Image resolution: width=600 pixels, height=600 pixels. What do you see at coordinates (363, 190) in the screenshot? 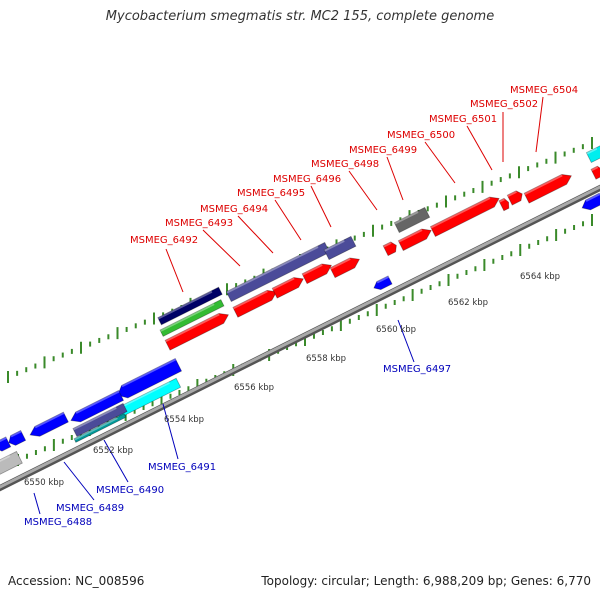
I see `gene-6498-leader` at bounding box center [363, 190].